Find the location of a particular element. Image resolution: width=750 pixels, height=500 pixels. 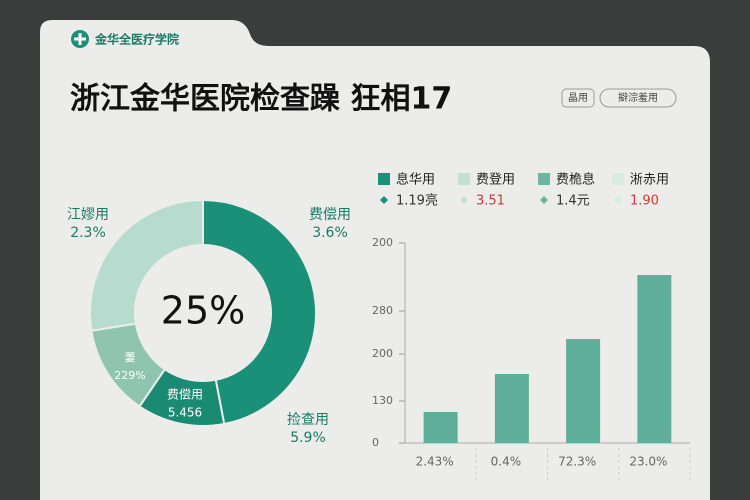

legend-label: 淅赤用 is located at coordinates (649, 180).